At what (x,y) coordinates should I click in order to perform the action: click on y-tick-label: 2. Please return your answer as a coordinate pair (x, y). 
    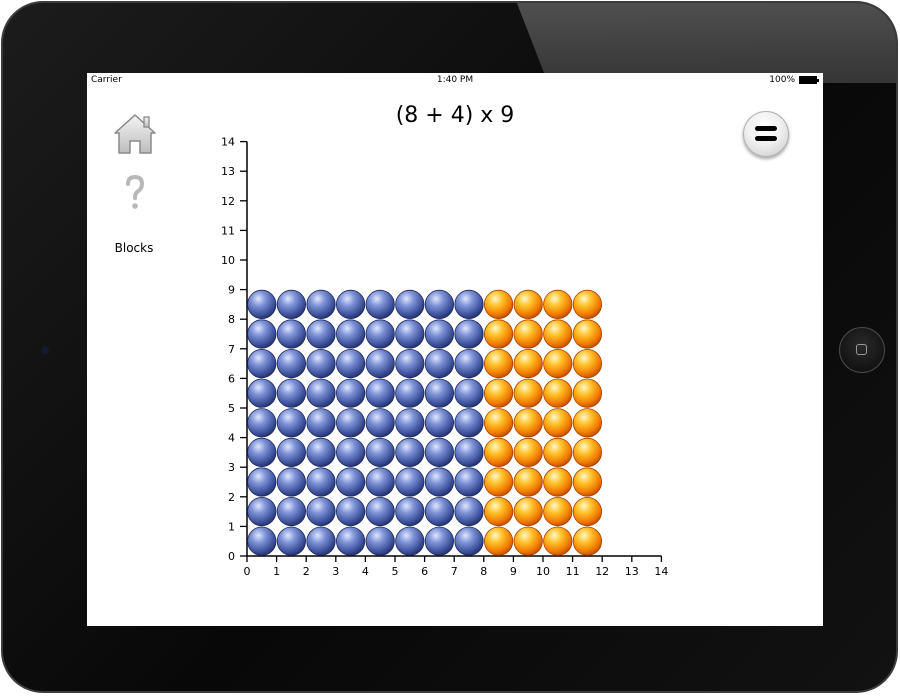
    Looking at the image, I should click on (231, 497).